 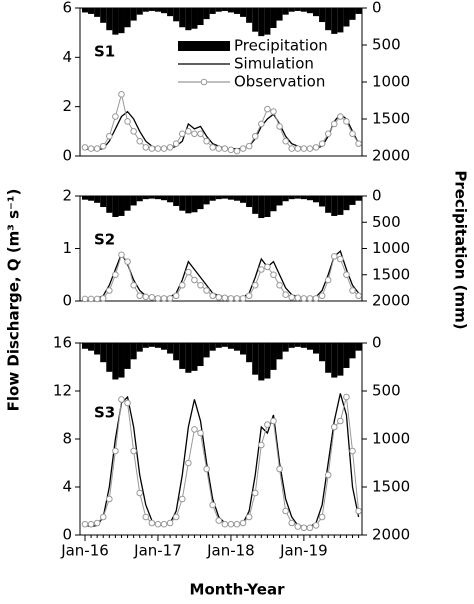 I want to click on simulation-line, so click(x=222, y=275).